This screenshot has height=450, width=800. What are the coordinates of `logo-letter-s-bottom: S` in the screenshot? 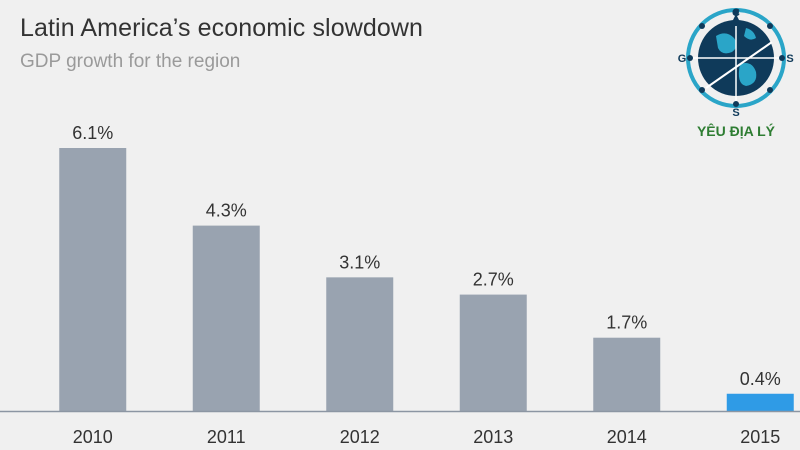 It's located at (735, 113).